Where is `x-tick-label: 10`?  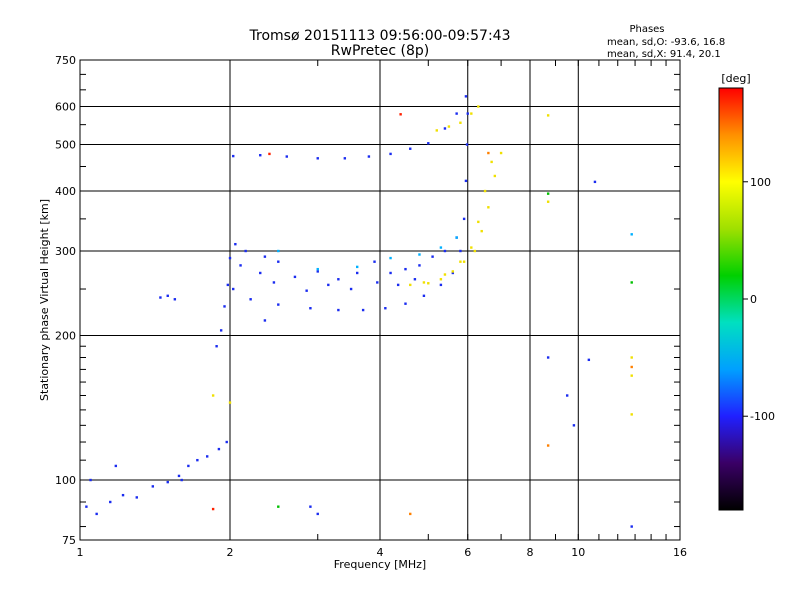
x-tick-label: 10 is located at coordinates (578, 552).